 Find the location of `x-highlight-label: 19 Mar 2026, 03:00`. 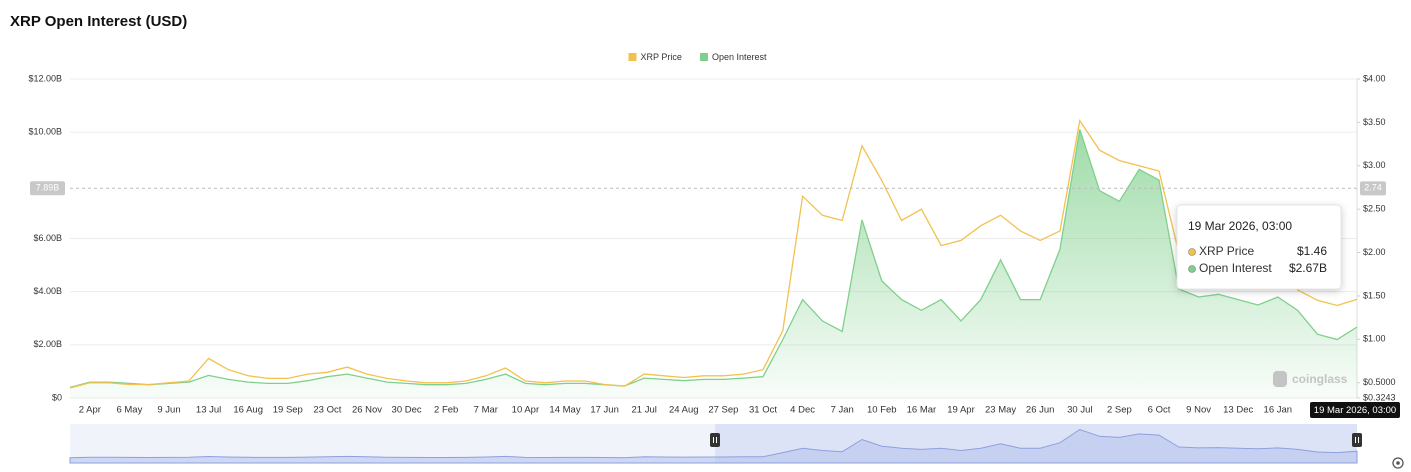

x-highlight-label: 19 Mar 2026, 03:00 is located at coordinates (1355, 410).